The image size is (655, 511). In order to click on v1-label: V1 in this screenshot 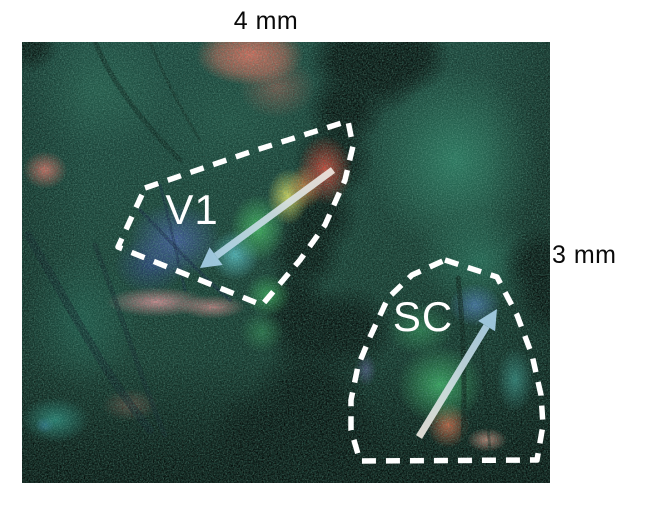, I will do `click(192, 209)`.